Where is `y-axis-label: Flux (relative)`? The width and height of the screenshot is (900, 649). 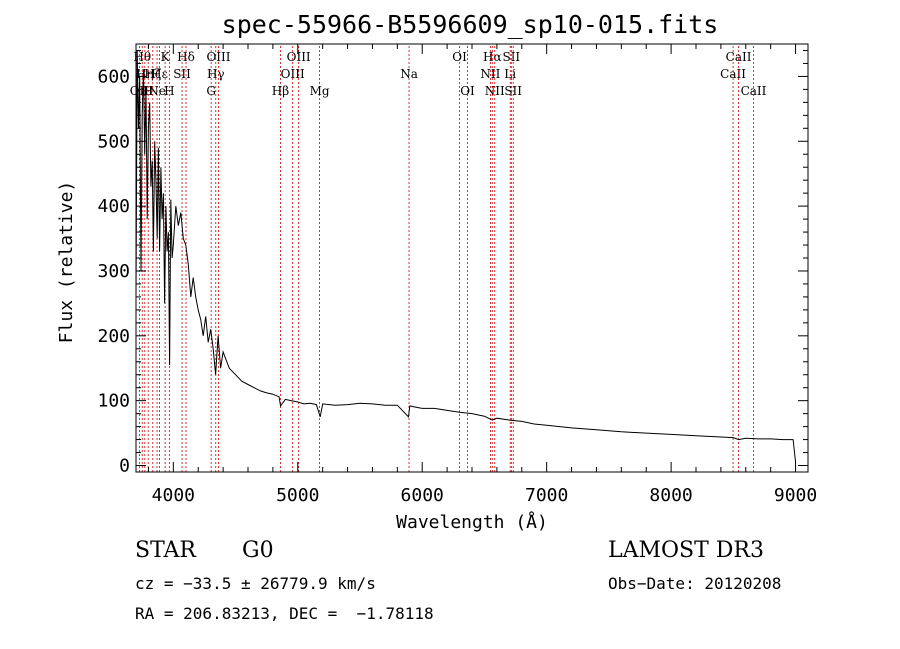
y-axis-label: Flux (relative) is located at coordinates (66, 262).